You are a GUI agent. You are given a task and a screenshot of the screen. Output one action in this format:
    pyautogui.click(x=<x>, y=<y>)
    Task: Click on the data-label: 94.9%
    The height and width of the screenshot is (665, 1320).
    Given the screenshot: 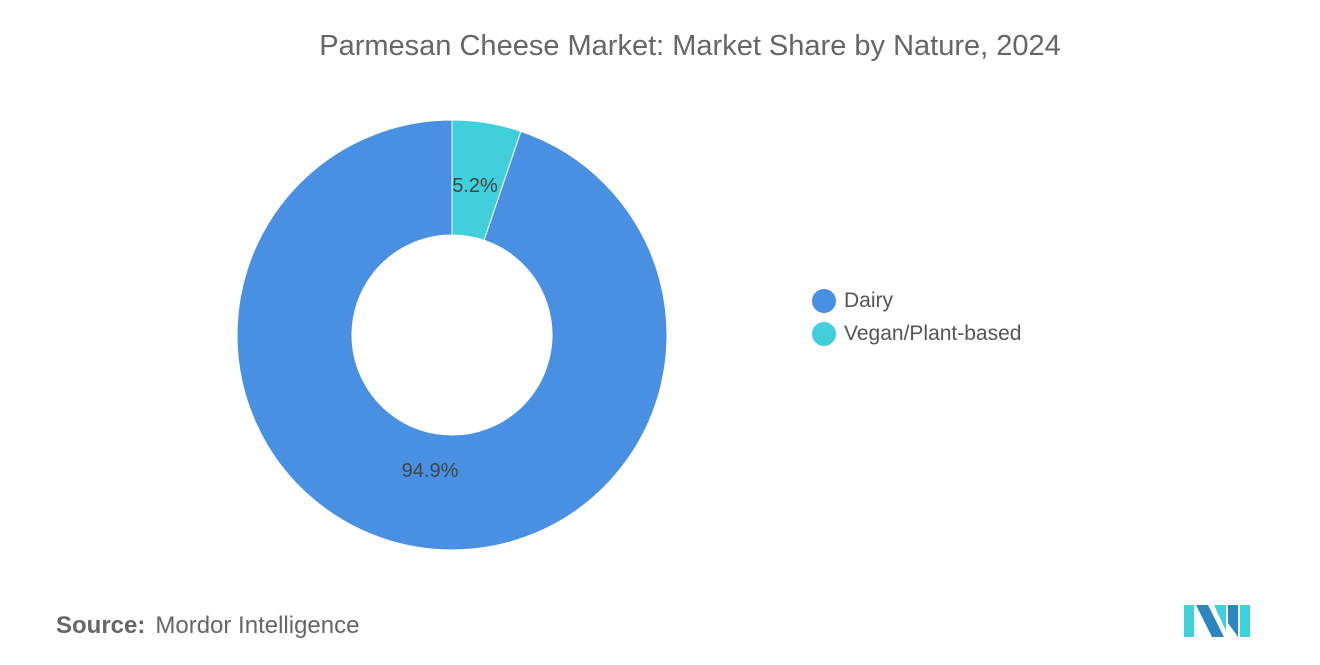 What is the action you would take?
    pyautogui.click(x=430, y=471)
    